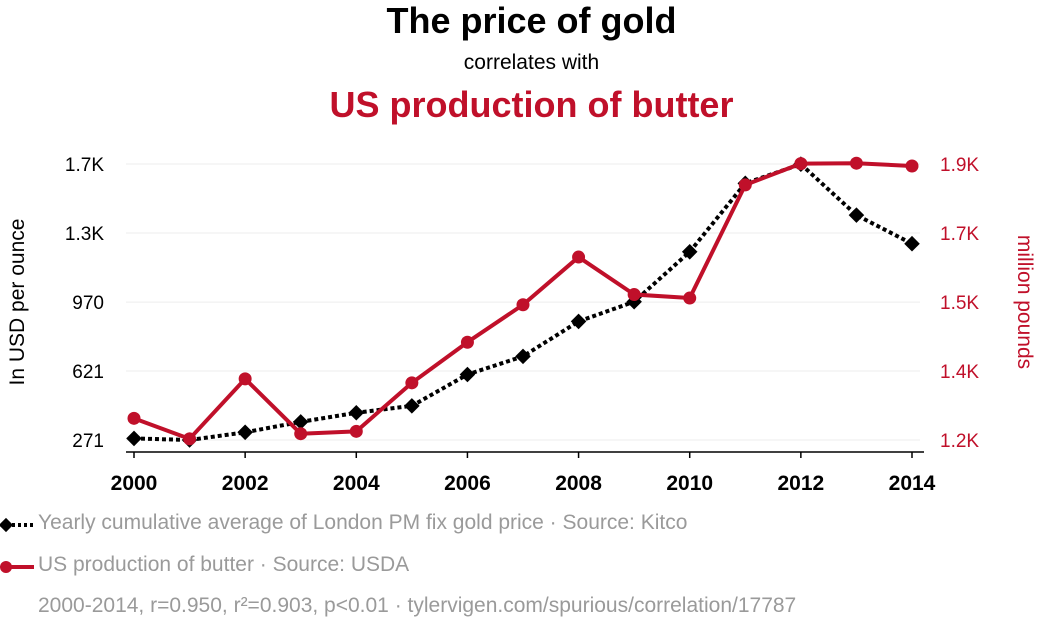  Describe the element at coordinates (531, 62) in the screenshot. I see `chart-subtitle-connector: correlates with` at that location.